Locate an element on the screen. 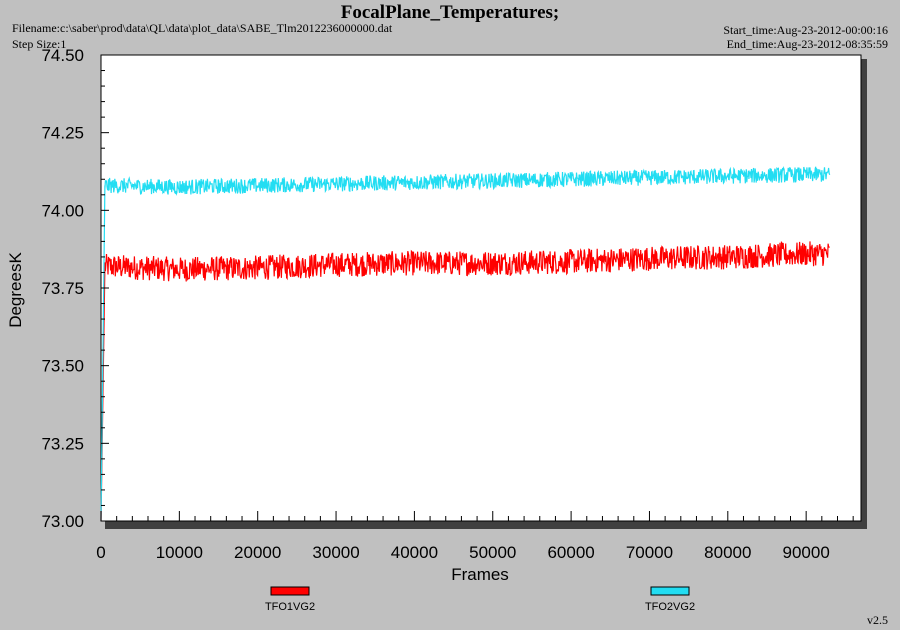 This screenshot has width=900, height=630. y-tick-label: 74.00 is located at coordinates (62, 210).